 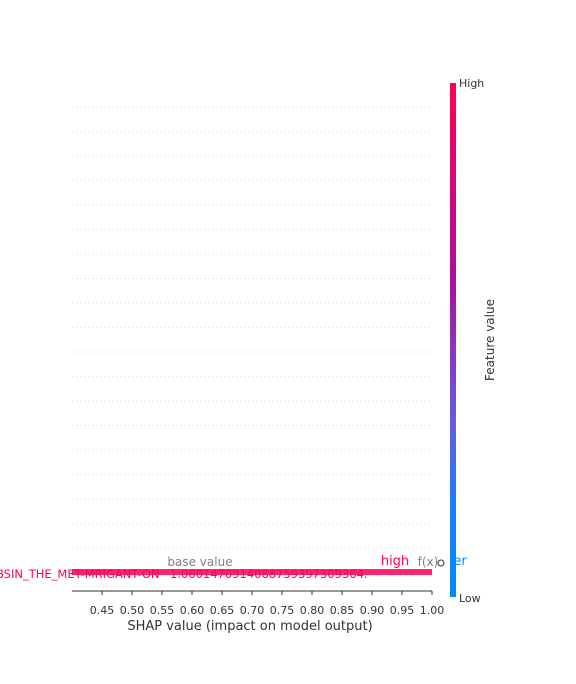 I want to click on x-tick-label: 0.80, so click(x=312, y=610).